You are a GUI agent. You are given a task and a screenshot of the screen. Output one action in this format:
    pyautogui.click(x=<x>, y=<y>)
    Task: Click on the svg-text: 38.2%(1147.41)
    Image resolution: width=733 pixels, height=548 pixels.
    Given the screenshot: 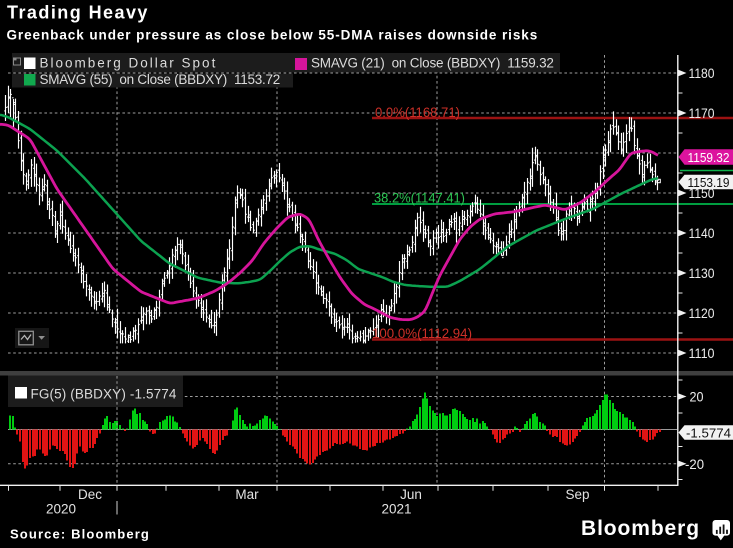 What is the action you would take?
    pyautogui.click(x=419, y=198)
    